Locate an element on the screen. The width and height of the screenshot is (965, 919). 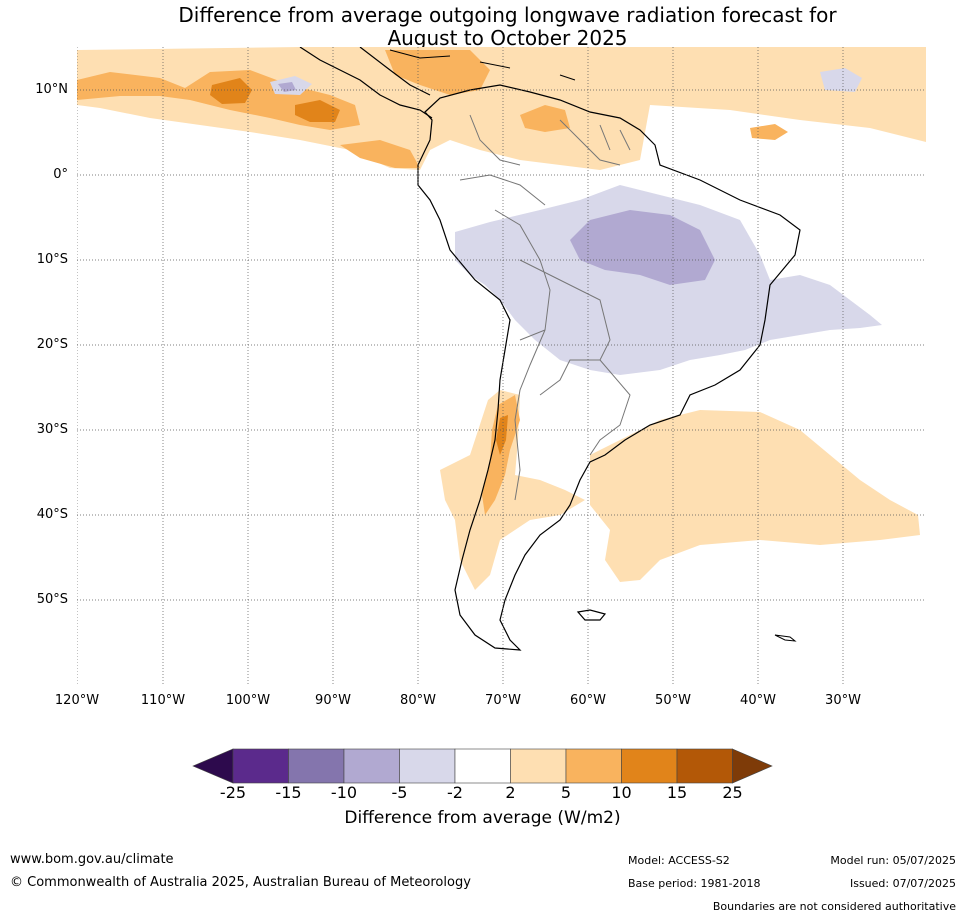
anomaly-region-positive-5-10-caribbean is located at coordinates (437, 72).